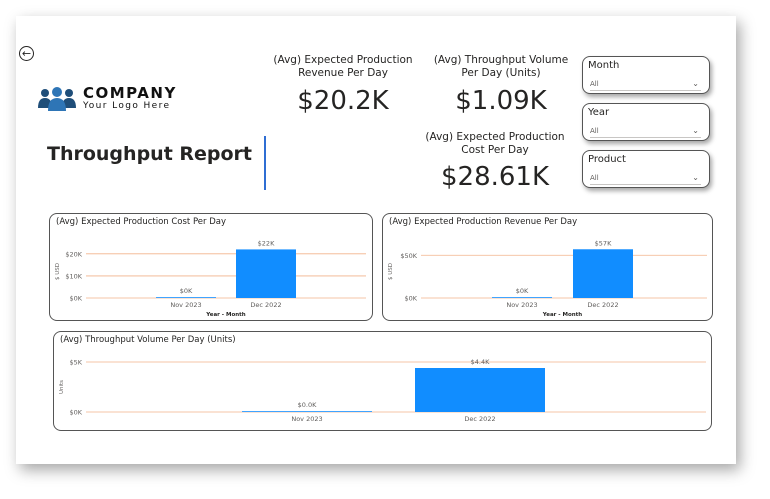 This screenshot has width=770, height=499. I want to click on kpi-throughput-value: $1.09K, so click(501, 101).